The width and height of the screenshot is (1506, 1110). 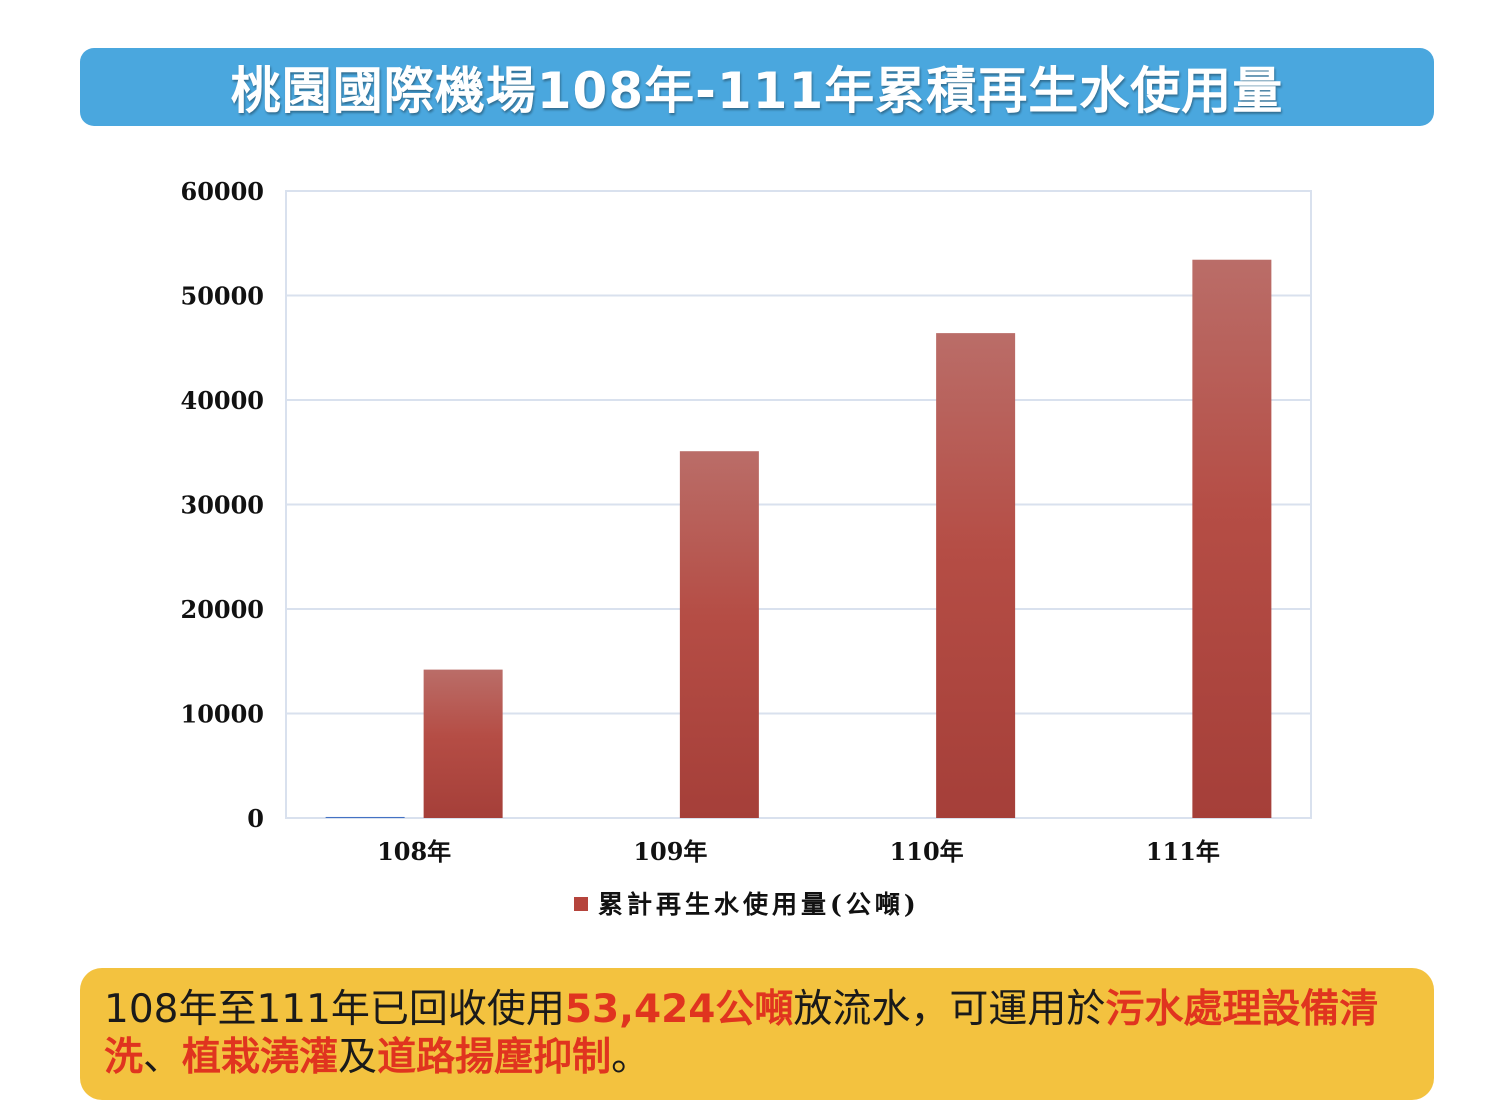 What do you see at coordinates (223, 191) in the screenshot?
I see `y-tick-label: 60000` at bounding box center [223, 191].